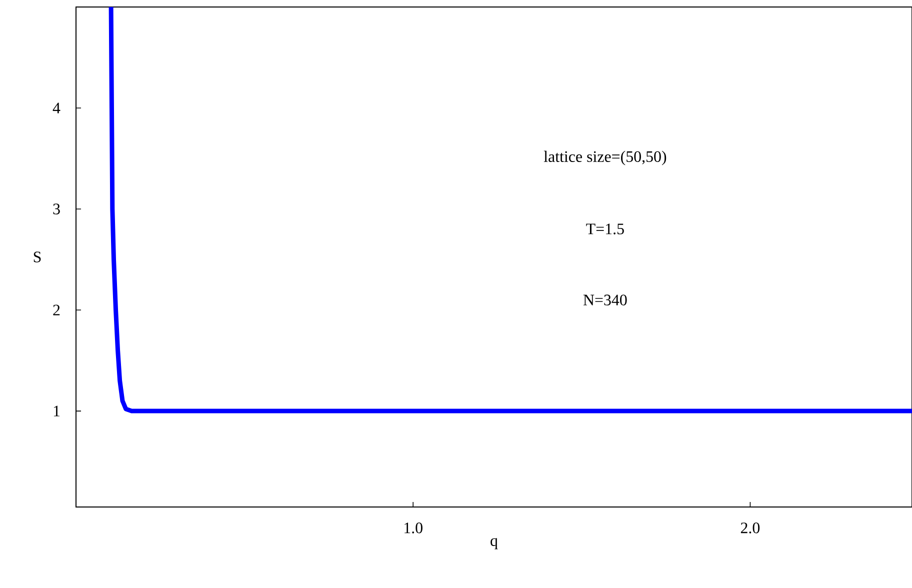 The height and width of the screenshot is (588, 912). What do you see at coordinates (605, 300) in the screenshot?
I see `annotation: N=340` at bounding box center [605, 300].